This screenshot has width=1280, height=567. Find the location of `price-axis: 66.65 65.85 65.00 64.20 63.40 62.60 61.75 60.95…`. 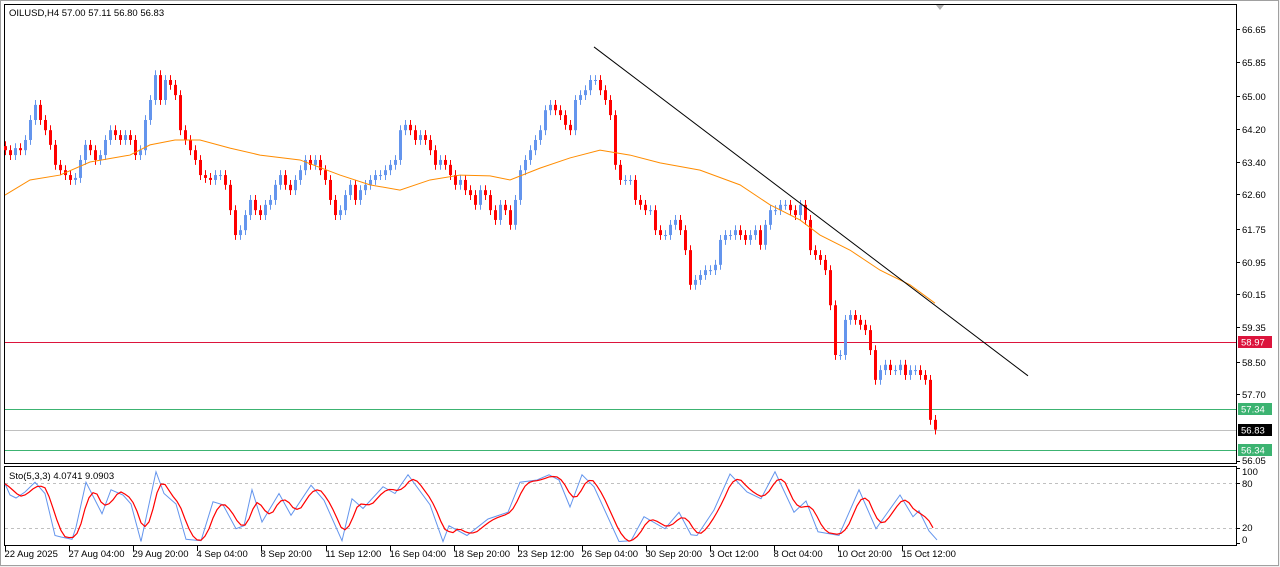

price-axis: 66.65 65.85 65.00 64.20 63.40 62.60 61.75 60.95… is located at coordinates (1254, 246).